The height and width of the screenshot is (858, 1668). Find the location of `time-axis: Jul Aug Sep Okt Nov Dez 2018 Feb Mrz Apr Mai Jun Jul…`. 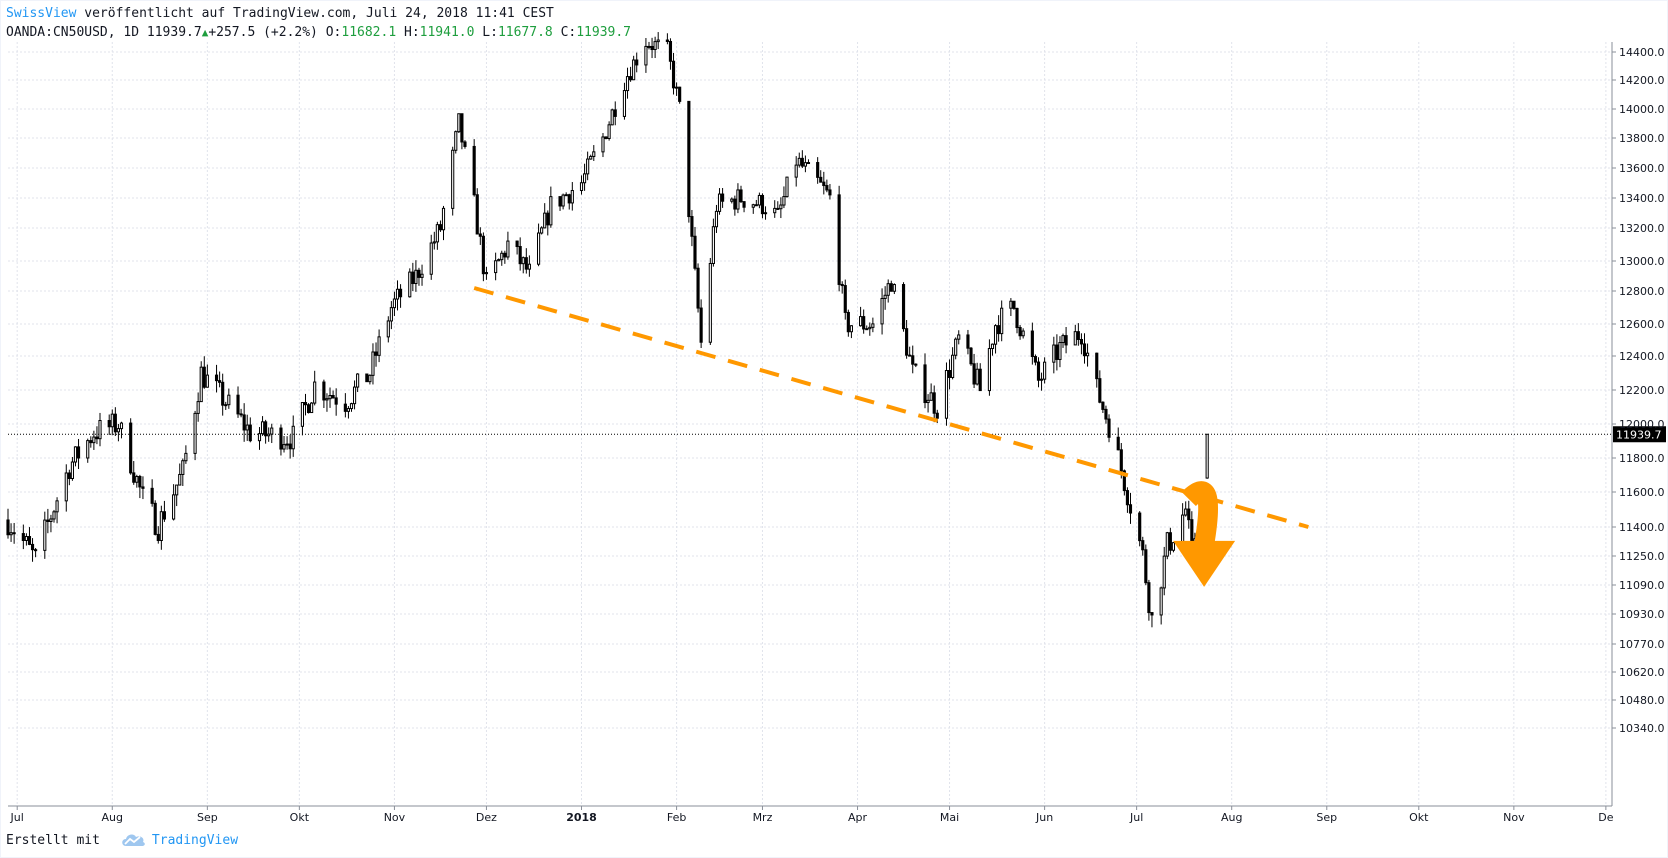

time-axis: Jul Aug Sep Okt Nov Dez 2018 Feb Mrz Apr Mai Jun Jul… is located at coordinates (812, 815).